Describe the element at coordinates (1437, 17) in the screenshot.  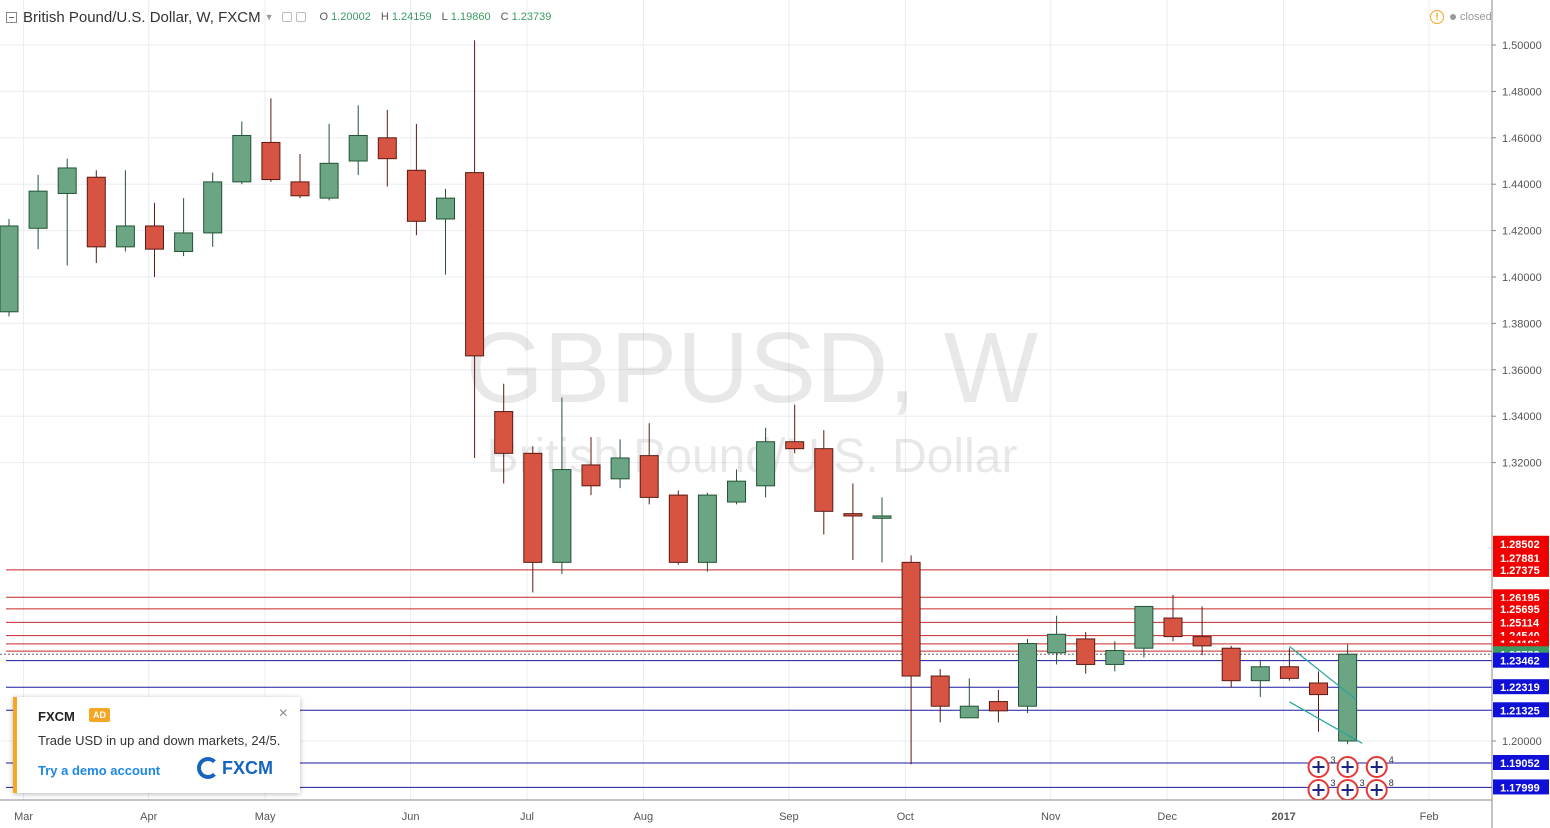
I see `warning-icon: !` at that location.